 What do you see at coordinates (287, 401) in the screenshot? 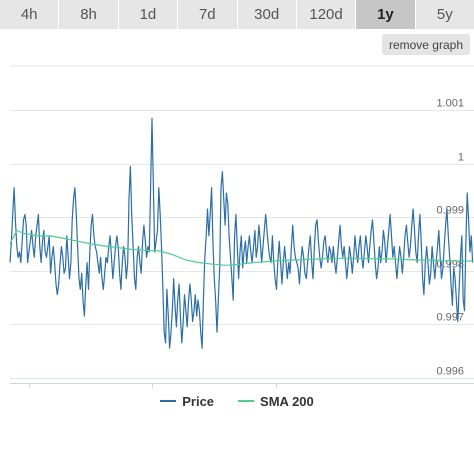
I see `legend-label-sma: SMA 200` at bounding box center [287, 401].